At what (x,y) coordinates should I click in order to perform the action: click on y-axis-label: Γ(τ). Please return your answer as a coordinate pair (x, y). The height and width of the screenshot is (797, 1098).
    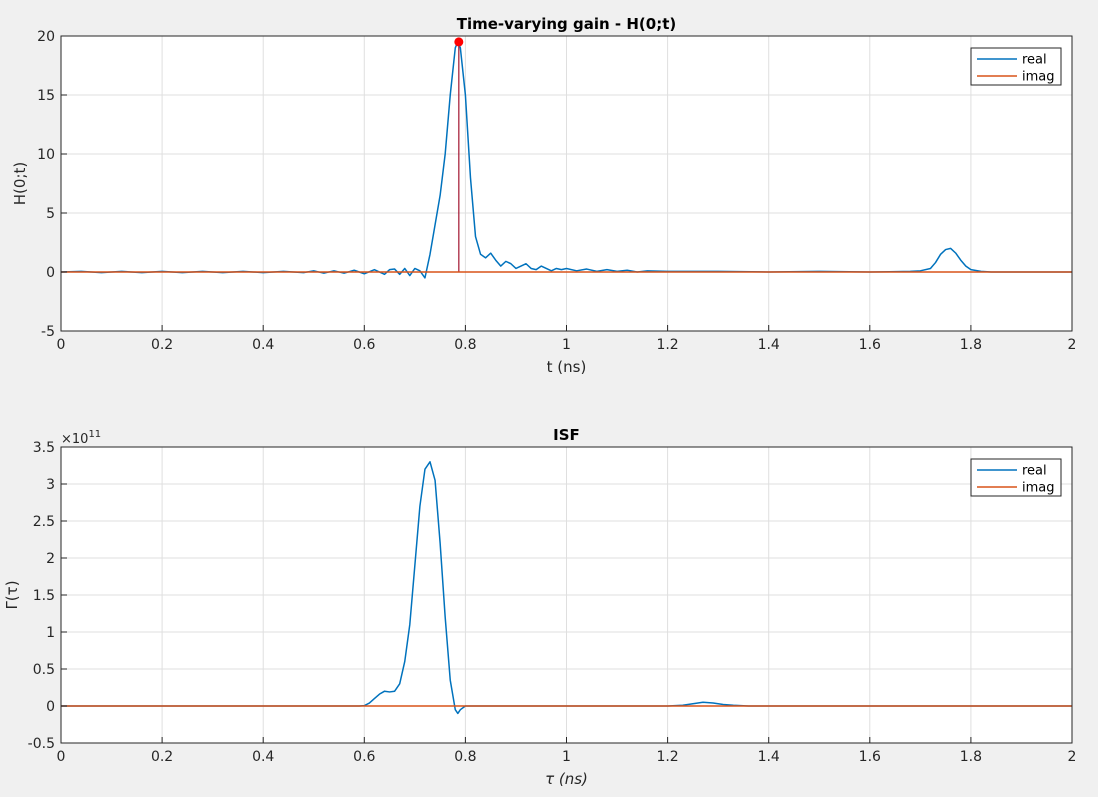
    Looking at the image, I should click on (12, 594).